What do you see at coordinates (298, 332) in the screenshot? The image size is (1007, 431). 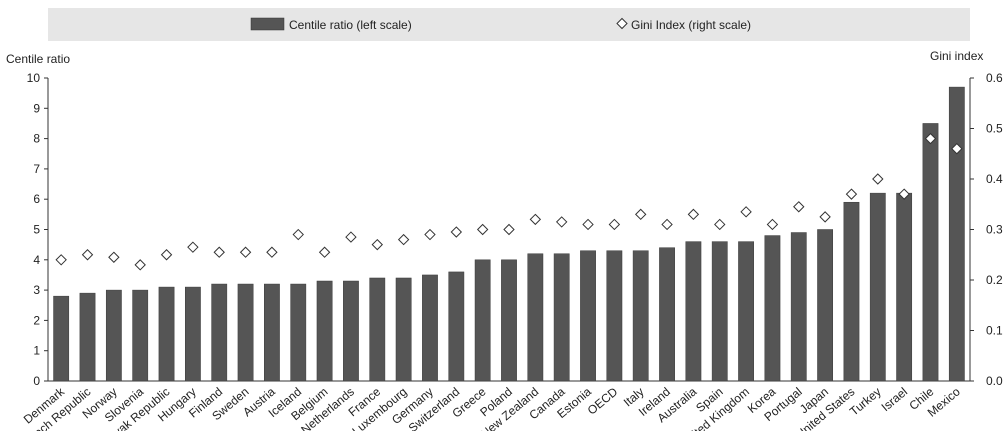 I see `bar-iceland` at bounding box center [298, 332].